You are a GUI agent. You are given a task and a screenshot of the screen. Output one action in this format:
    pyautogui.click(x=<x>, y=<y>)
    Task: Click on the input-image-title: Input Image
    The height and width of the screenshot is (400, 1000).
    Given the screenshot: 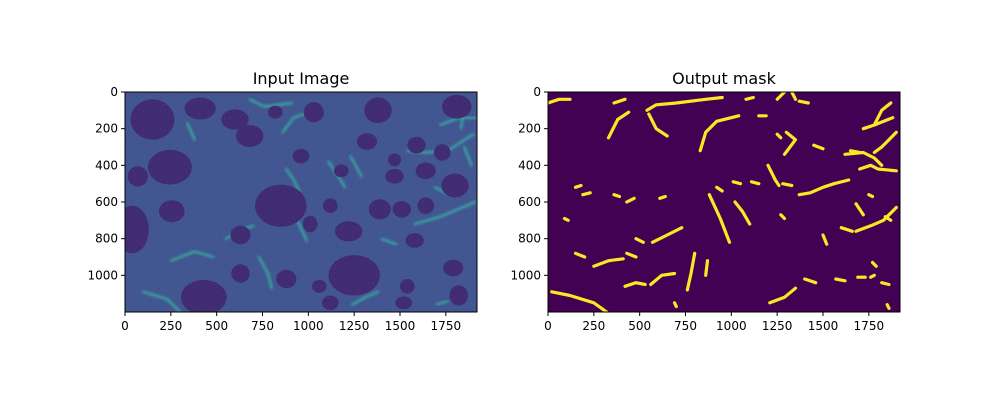 What is the action you would take?
    pyautogui.click(x=301, y=78)
    